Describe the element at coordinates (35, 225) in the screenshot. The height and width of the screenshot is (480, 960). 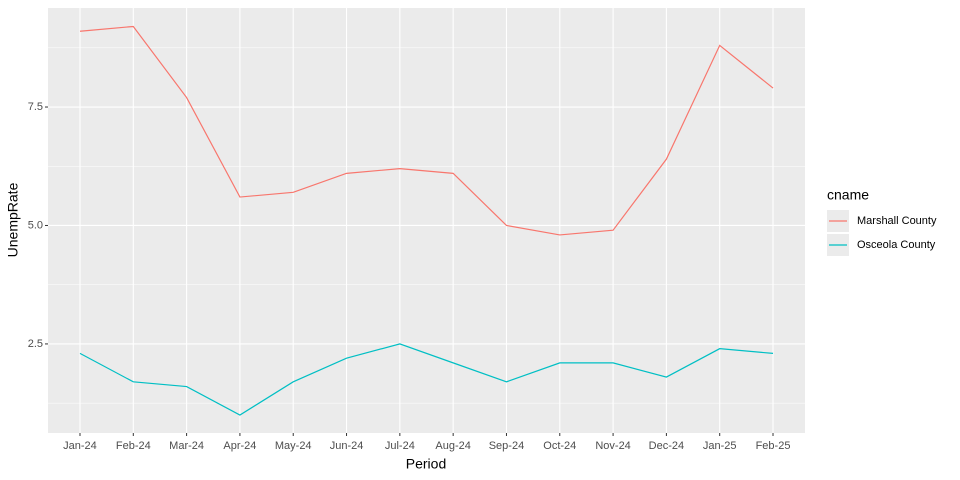
I see `y-tick-label: 5.0` at that location.